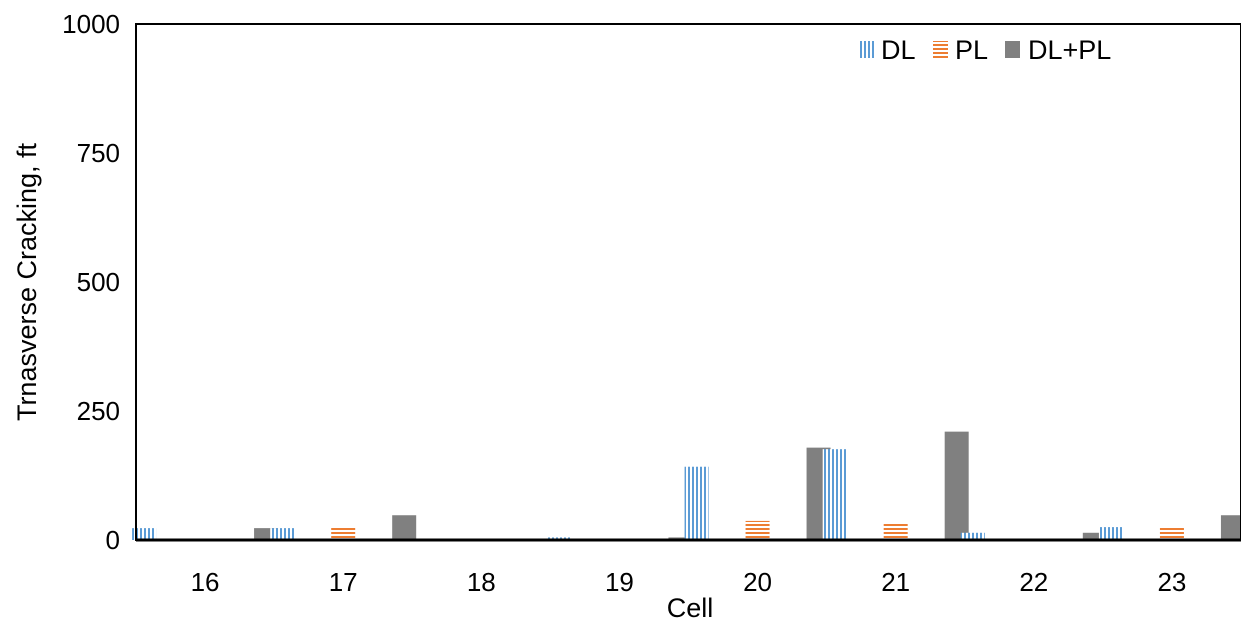 Image resolution: width=1241 pixels, height=626 pixels. I want to click on x-tick-label: 23, so click(1171, 582).